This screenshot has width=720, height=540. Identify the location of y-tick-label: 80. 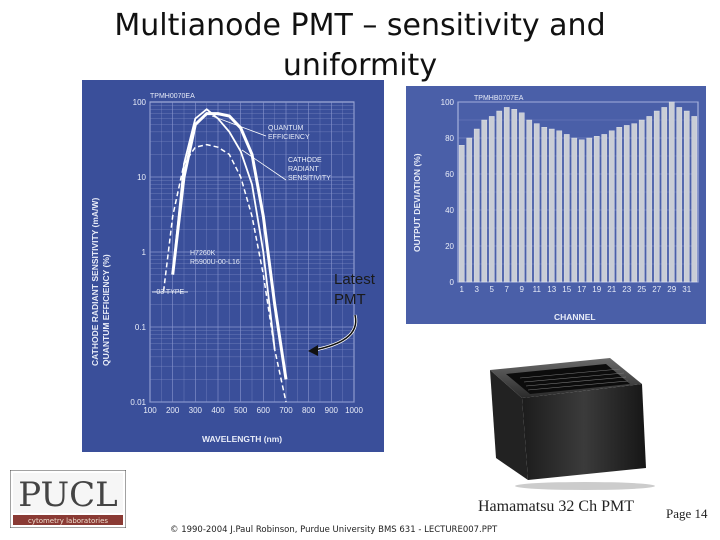
(449, 138).